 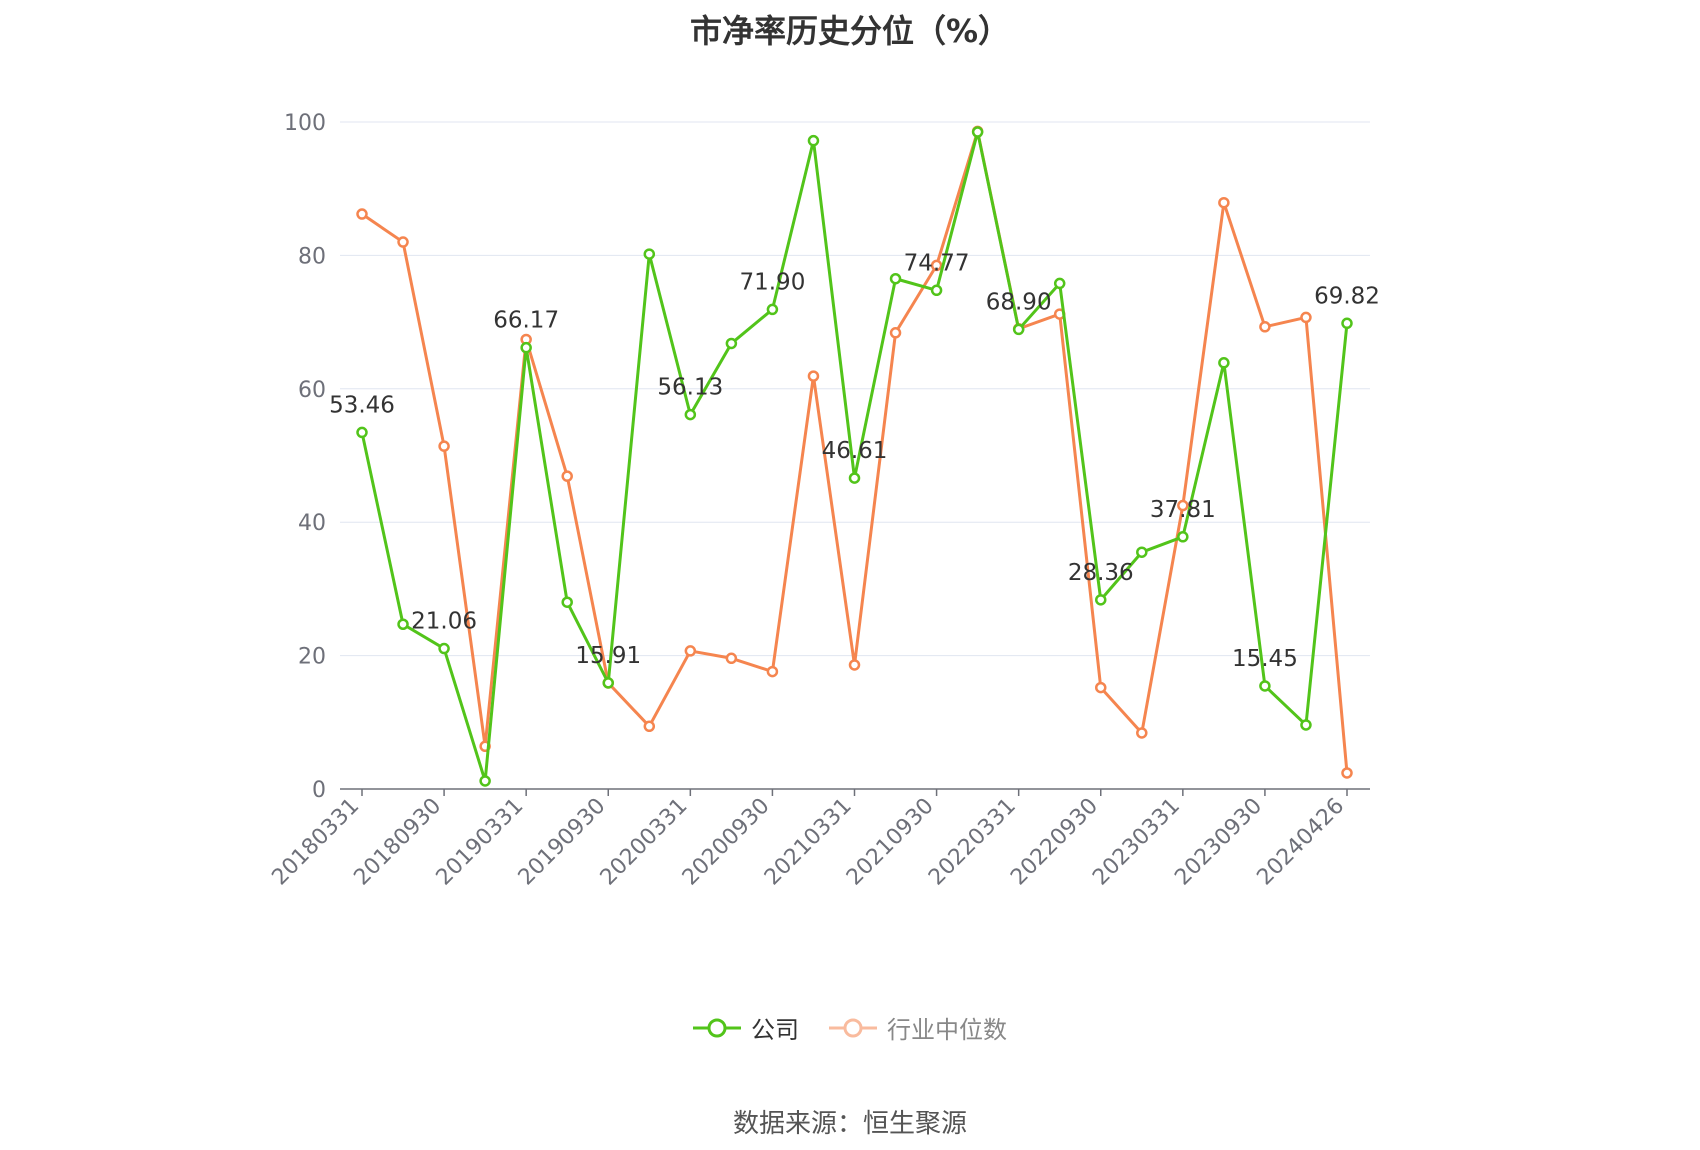 What do you see at coordinates (947, 1030) in the screenshot?
I see `legend-industry-label: 行业中位数` at bounding box center [947, 1030].